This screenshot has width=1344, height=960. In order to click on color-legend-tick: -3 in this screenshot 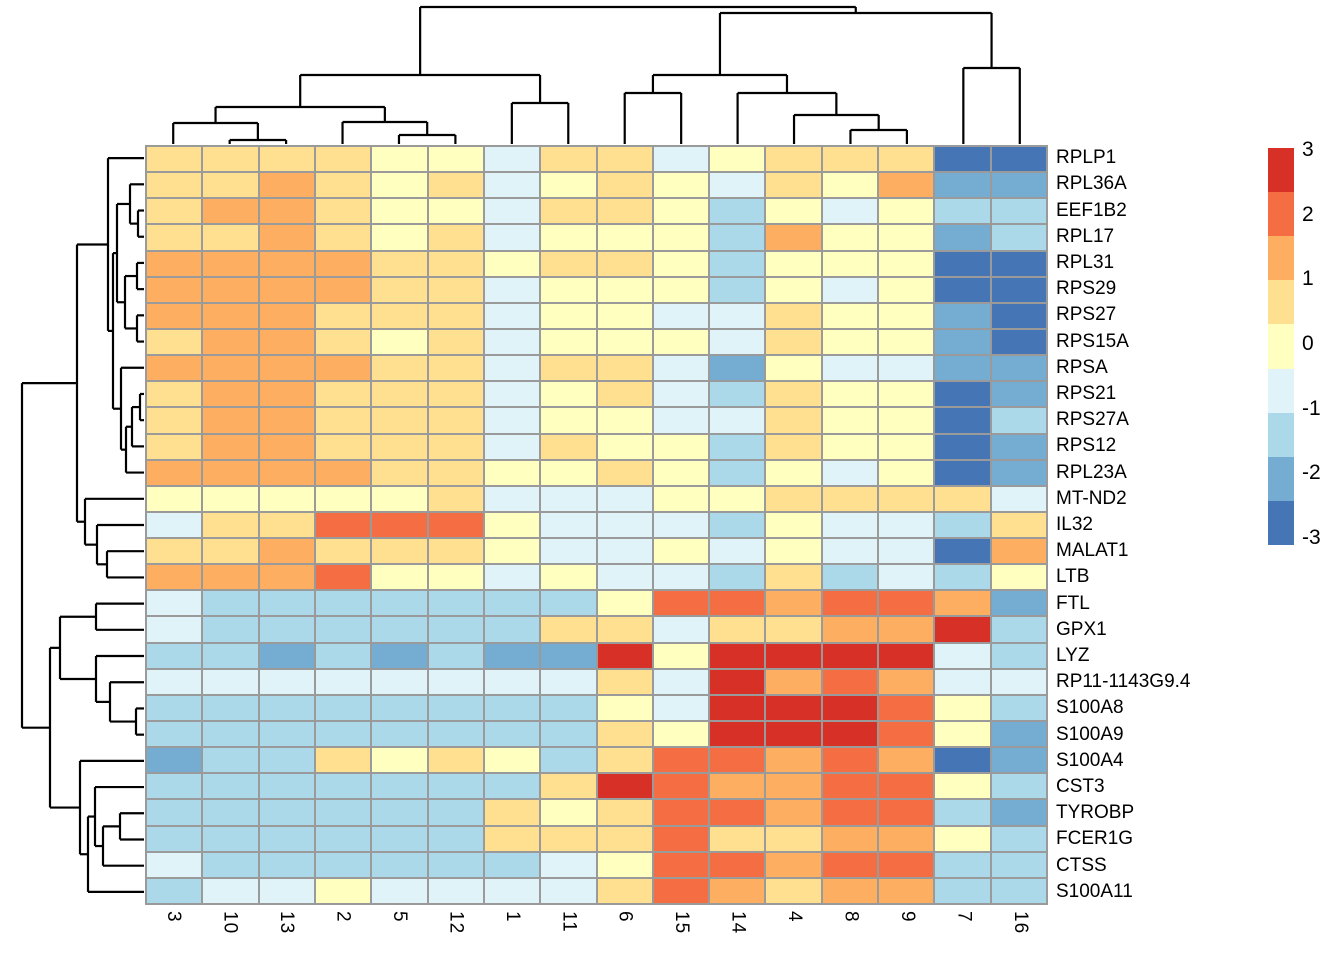, I will do `click(1311, 538)`.